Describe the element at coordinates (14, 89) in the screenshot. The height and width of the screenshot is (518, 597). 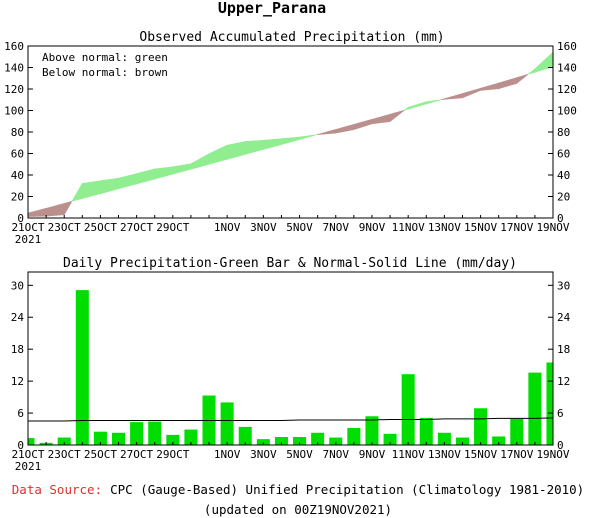
I see `y-tick-label-left: 120` at that location.